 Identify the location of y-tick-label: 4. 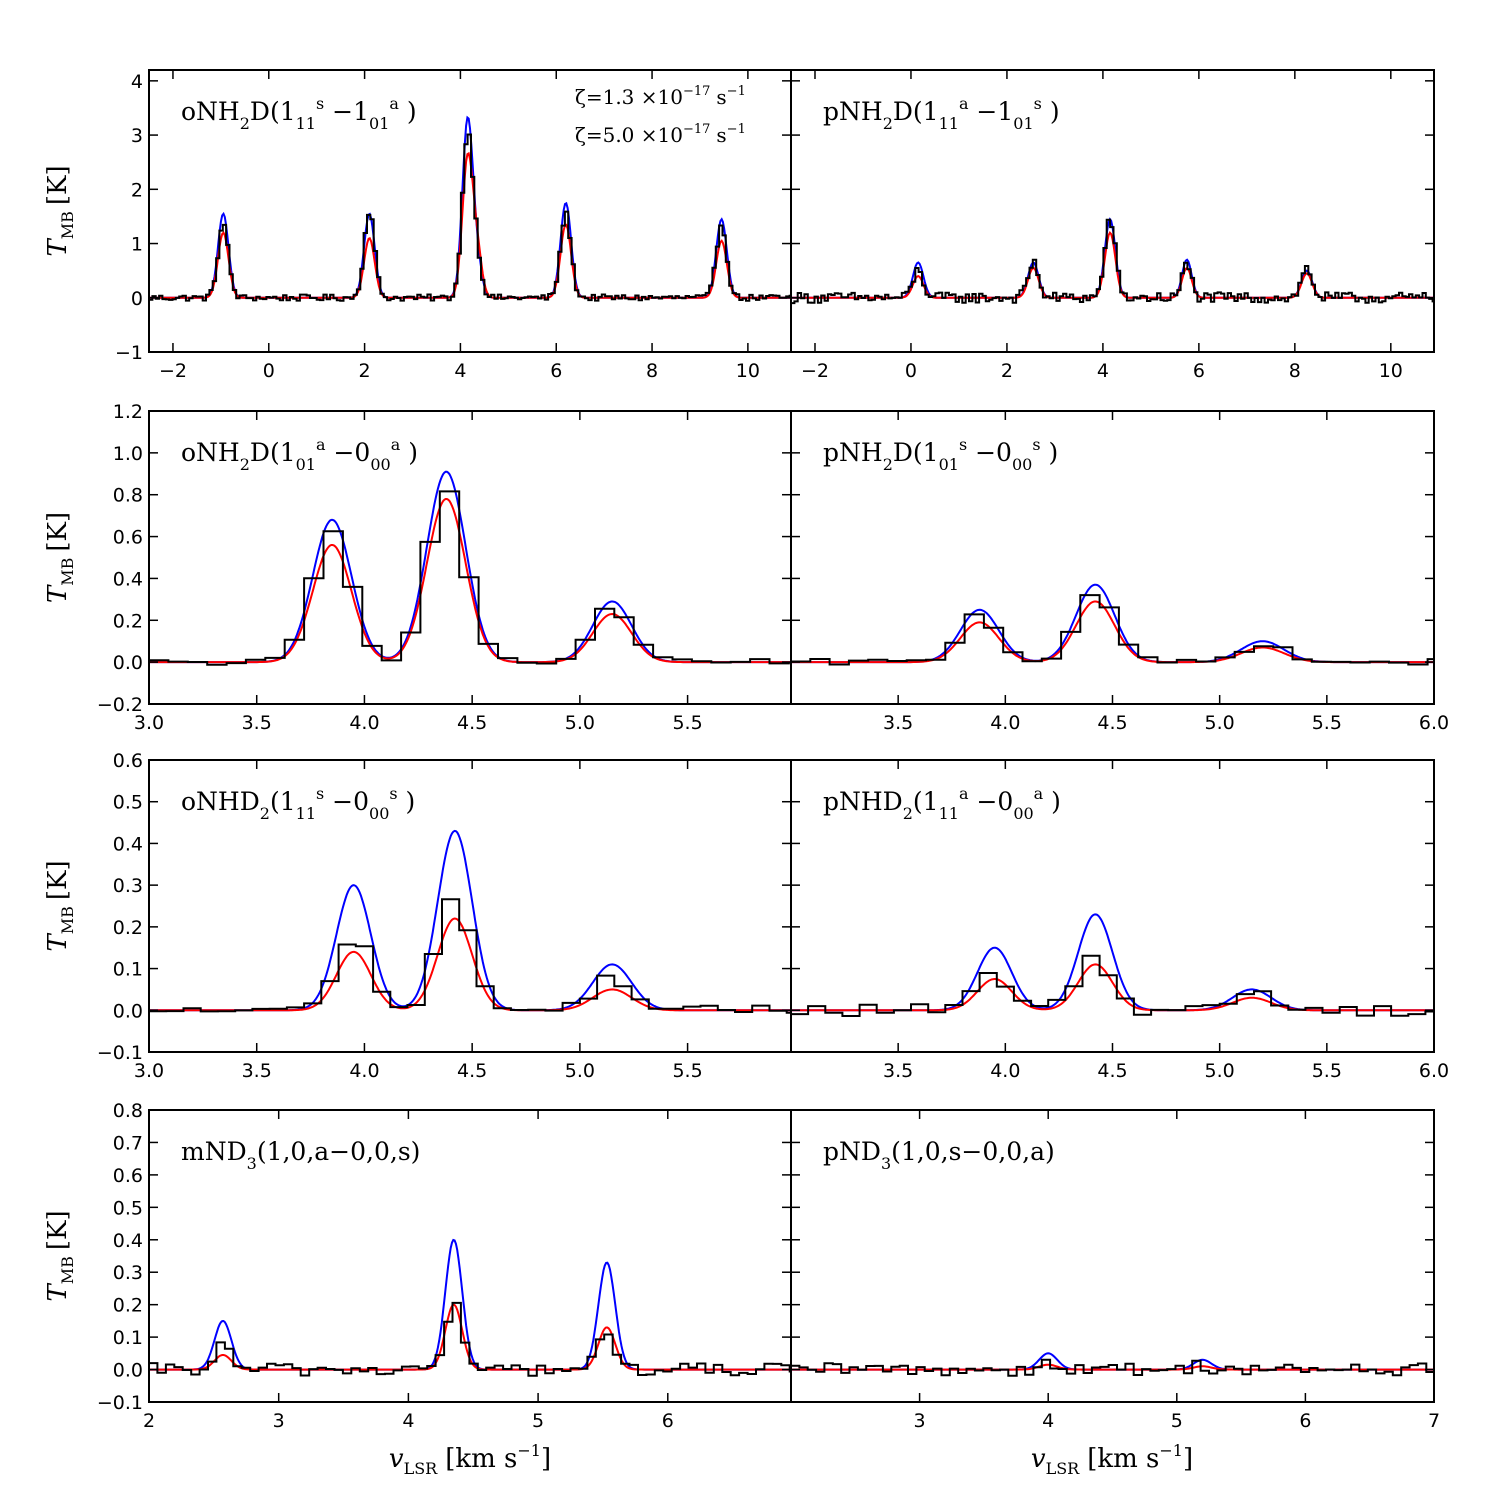
(137, 82).